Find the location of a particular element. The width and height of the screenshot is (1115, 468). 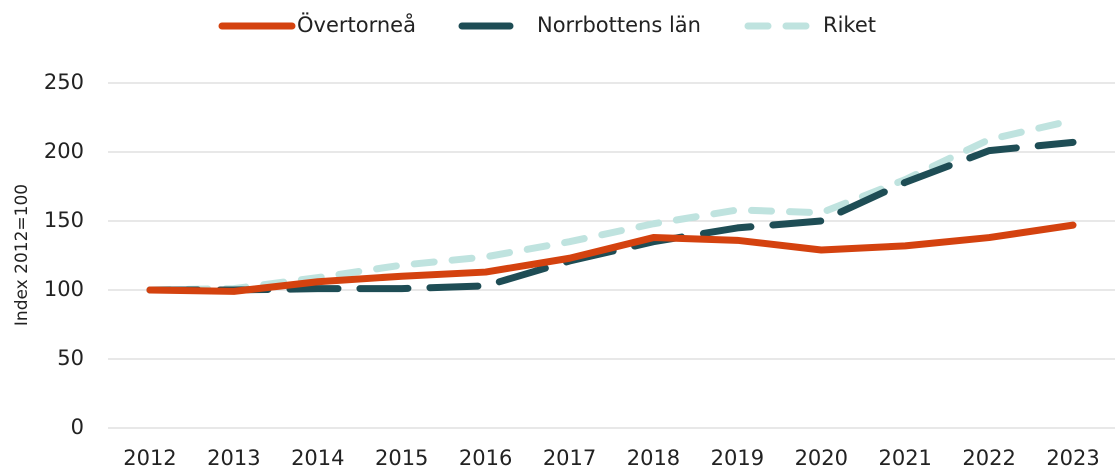

x-tick-label: 2020 is located at coordinates (821, 457).